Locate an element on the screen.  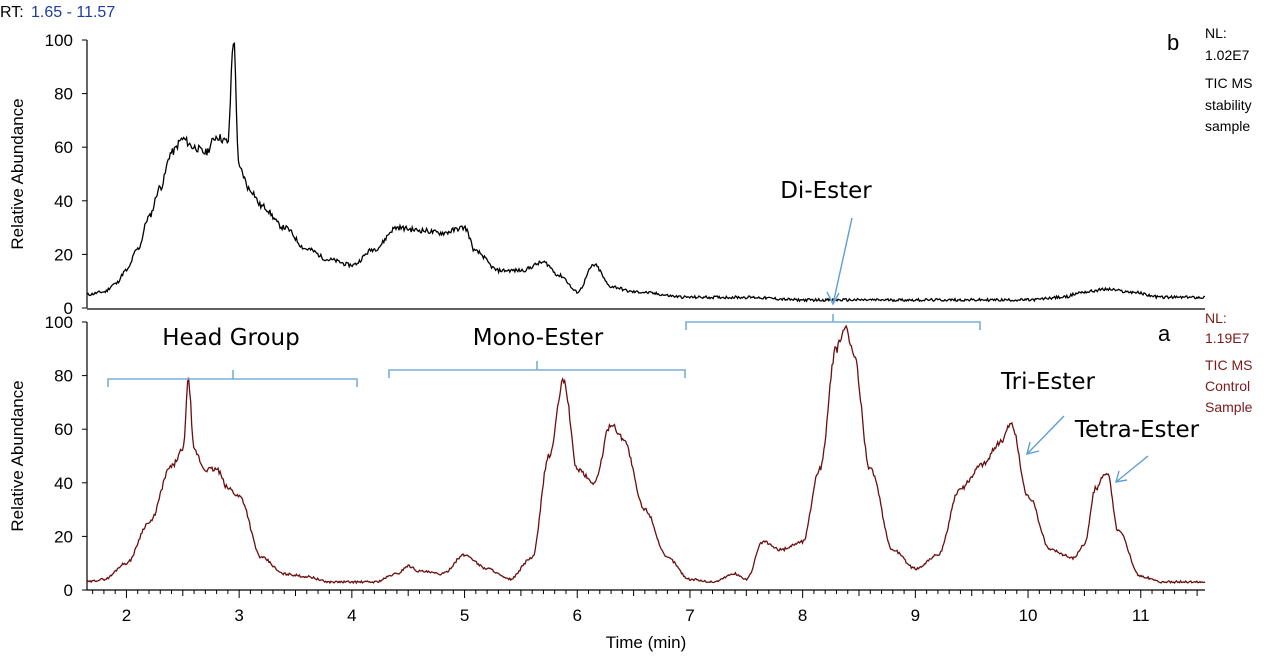
mono-ester-bracket is located at coordinates (537, 369).